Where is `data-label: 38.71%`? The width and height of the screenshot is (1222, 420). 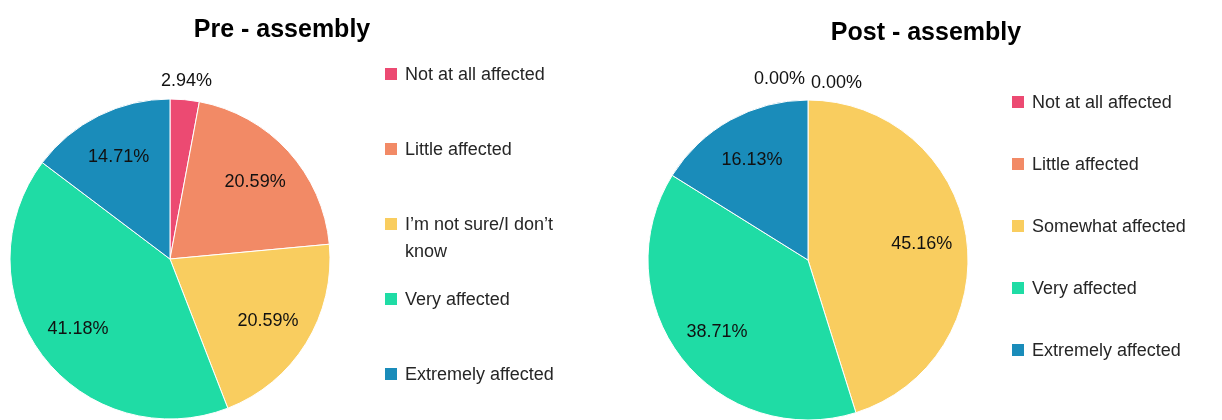 data-label: 38.71% is located at coordinates (717, 330).